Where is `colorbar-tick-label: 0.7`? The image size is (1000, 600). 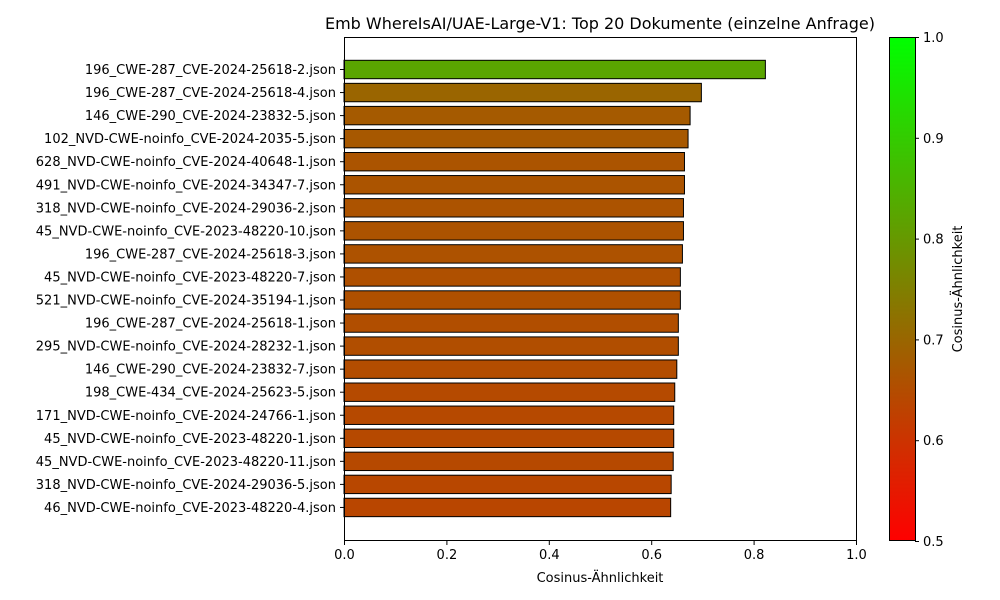
colorbar-tick-label: 0.7 is located at coordinates (933, 340).